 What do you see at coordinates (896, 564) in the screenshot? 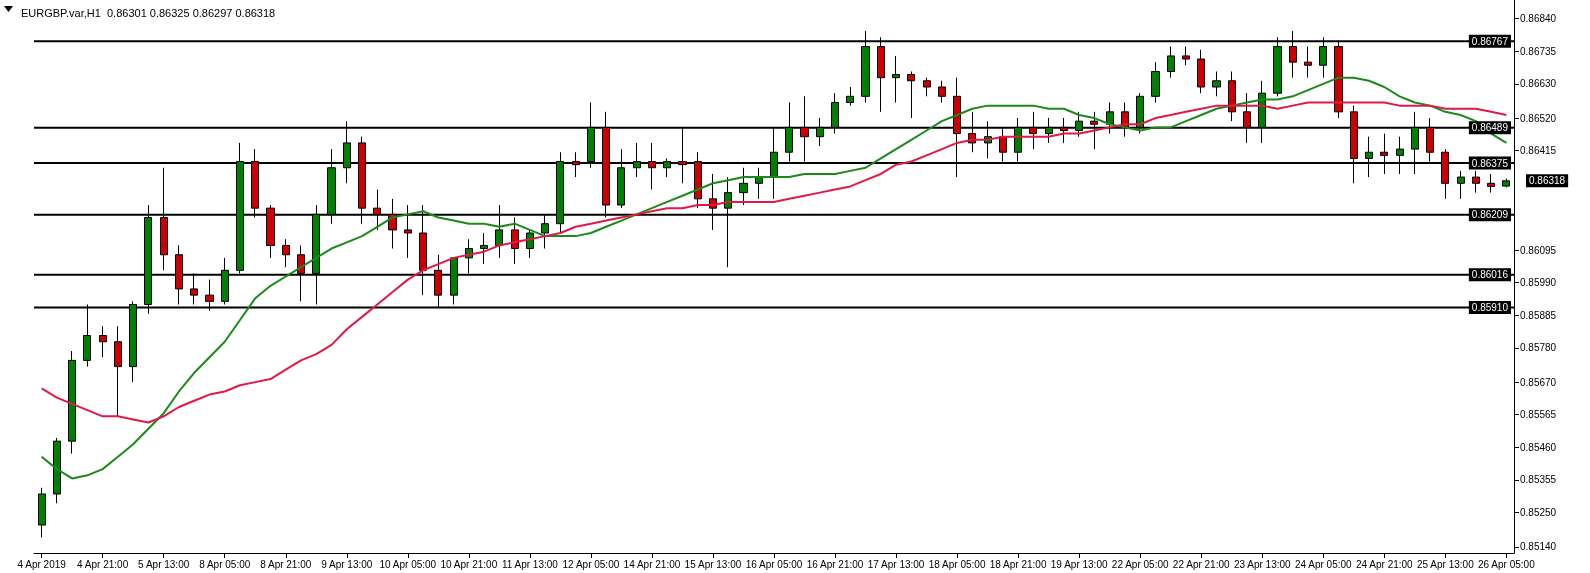
I see `x-tick-label: 17 Apr 13:00` at bounding box center [896, 564].